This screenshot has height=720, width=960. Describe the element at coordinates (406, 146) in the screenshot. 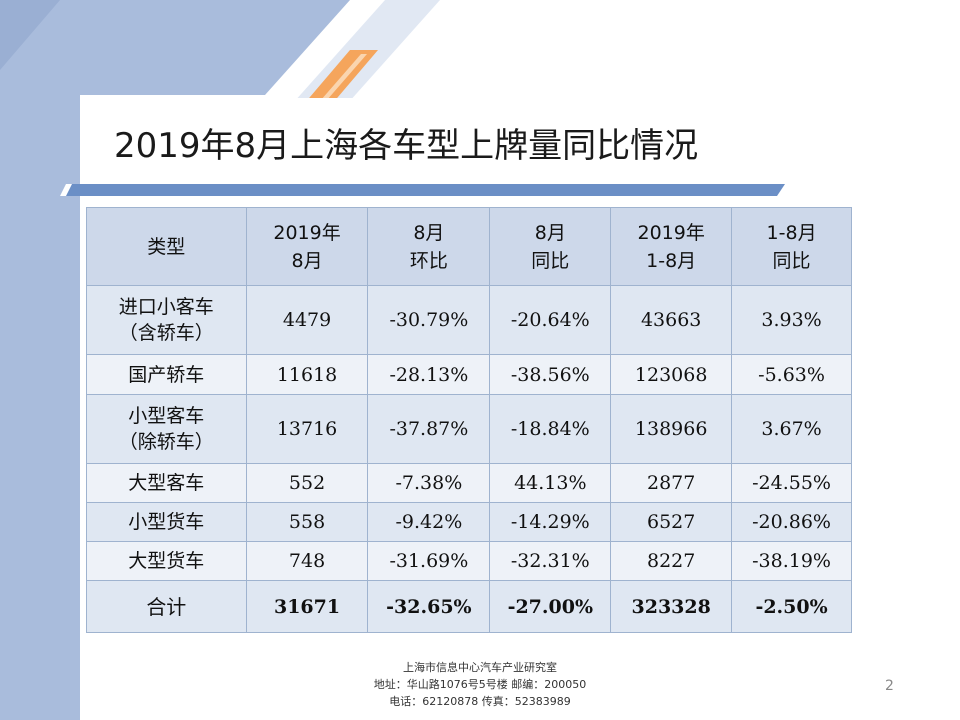

I see `page-title: 2019年8月上海各车型上牌量同比情况` at that location.